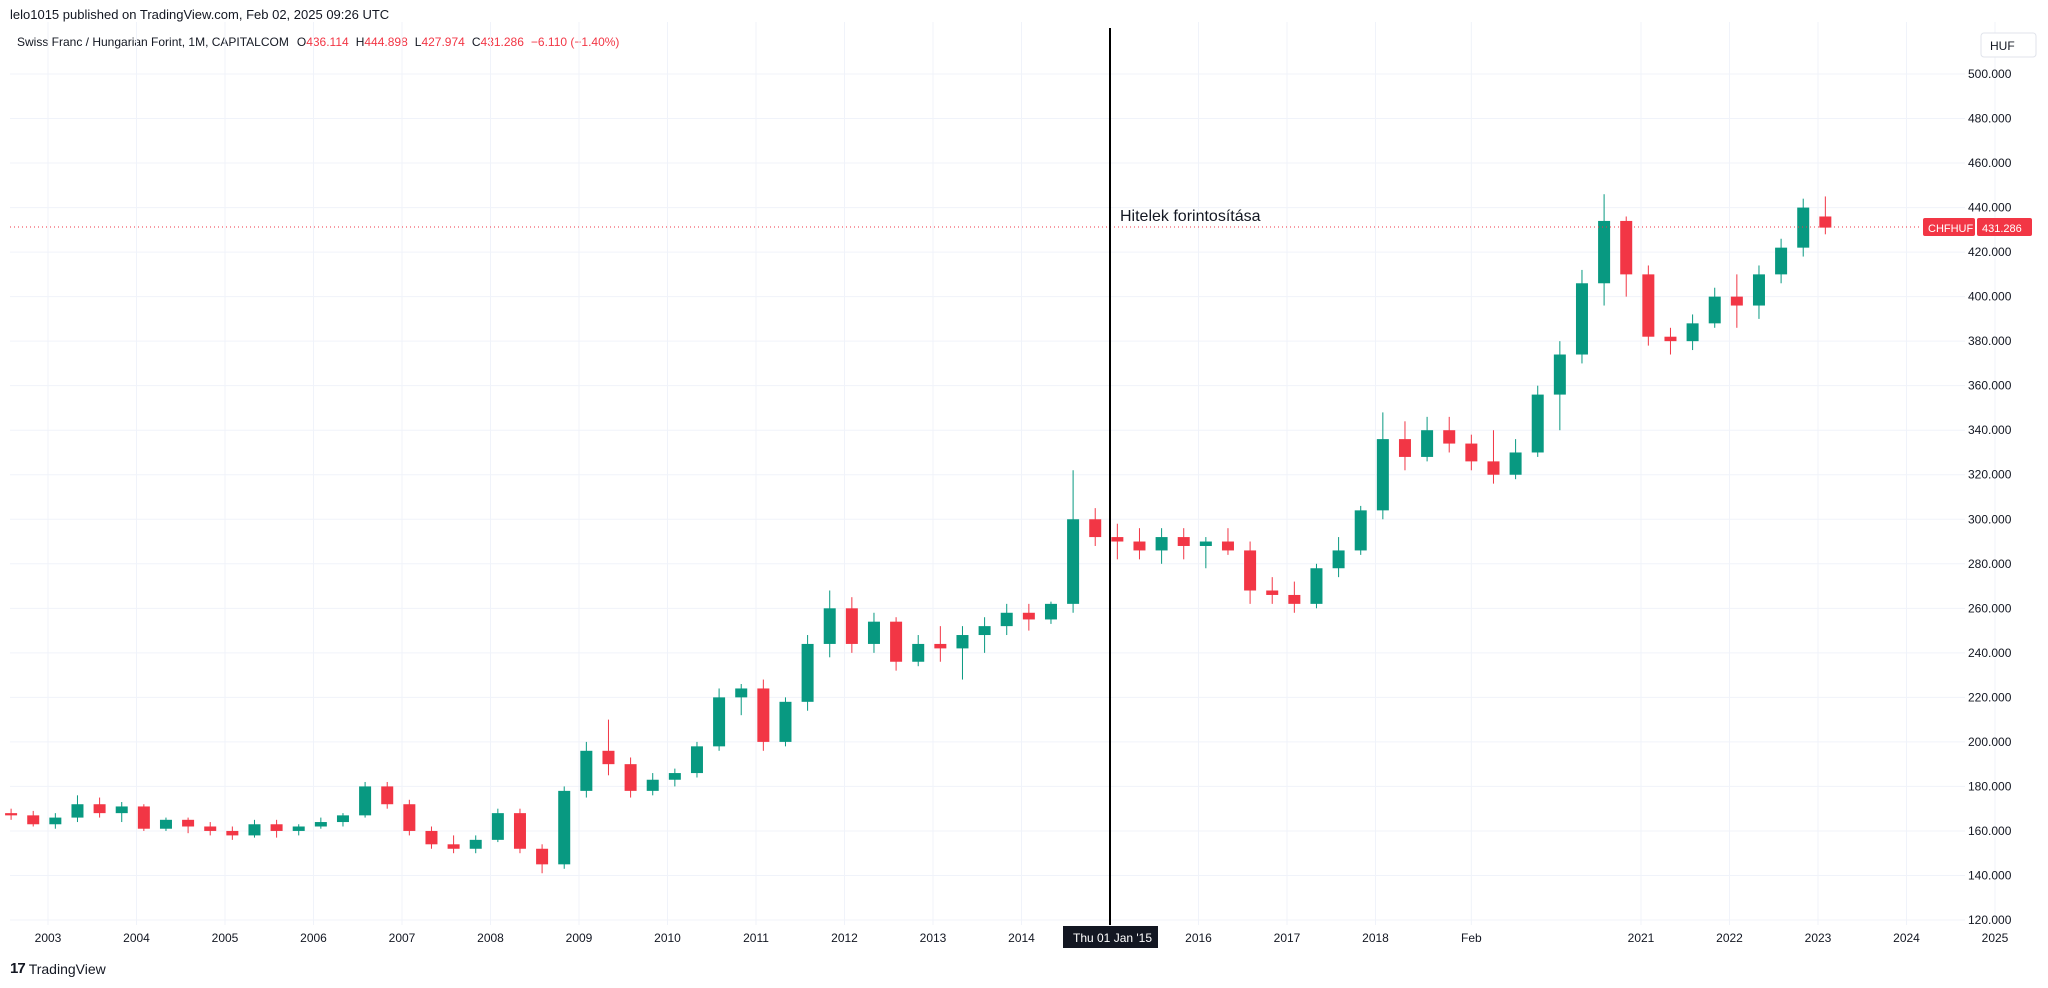 This screenshot has width=2048, height=988. Describe the element at coordinates (327, 42) in the screenshot. I see `open-value: 436.114` at that location.